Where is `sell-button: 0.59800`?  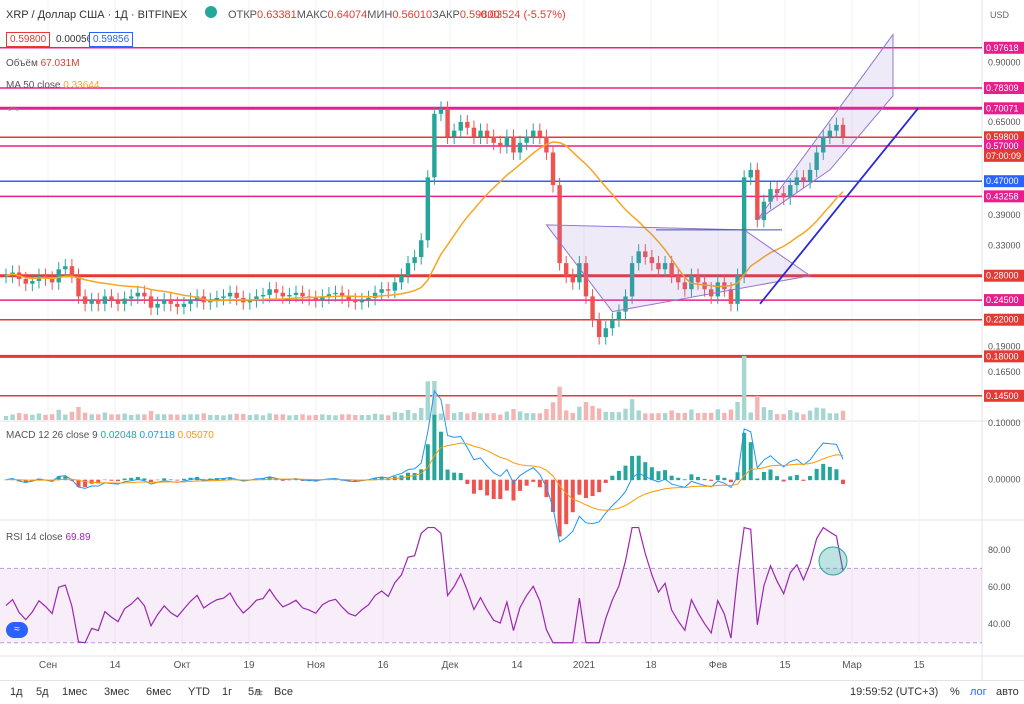 sell-button: 0.59800 is located at coordinates (28, 39).